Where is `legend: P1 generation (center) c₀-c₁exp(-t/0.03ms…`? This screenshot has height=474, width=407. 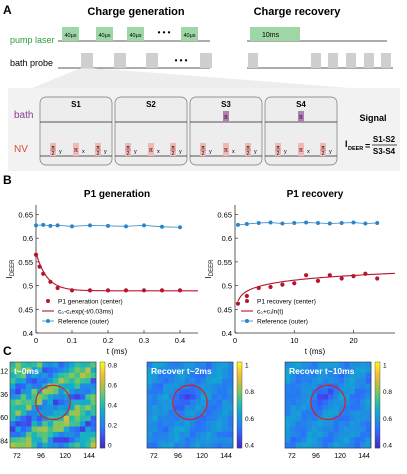 legend: P1 generation (center) c₀-c₁exp(-t/0.03ms… is located at coordinates (82, 312).